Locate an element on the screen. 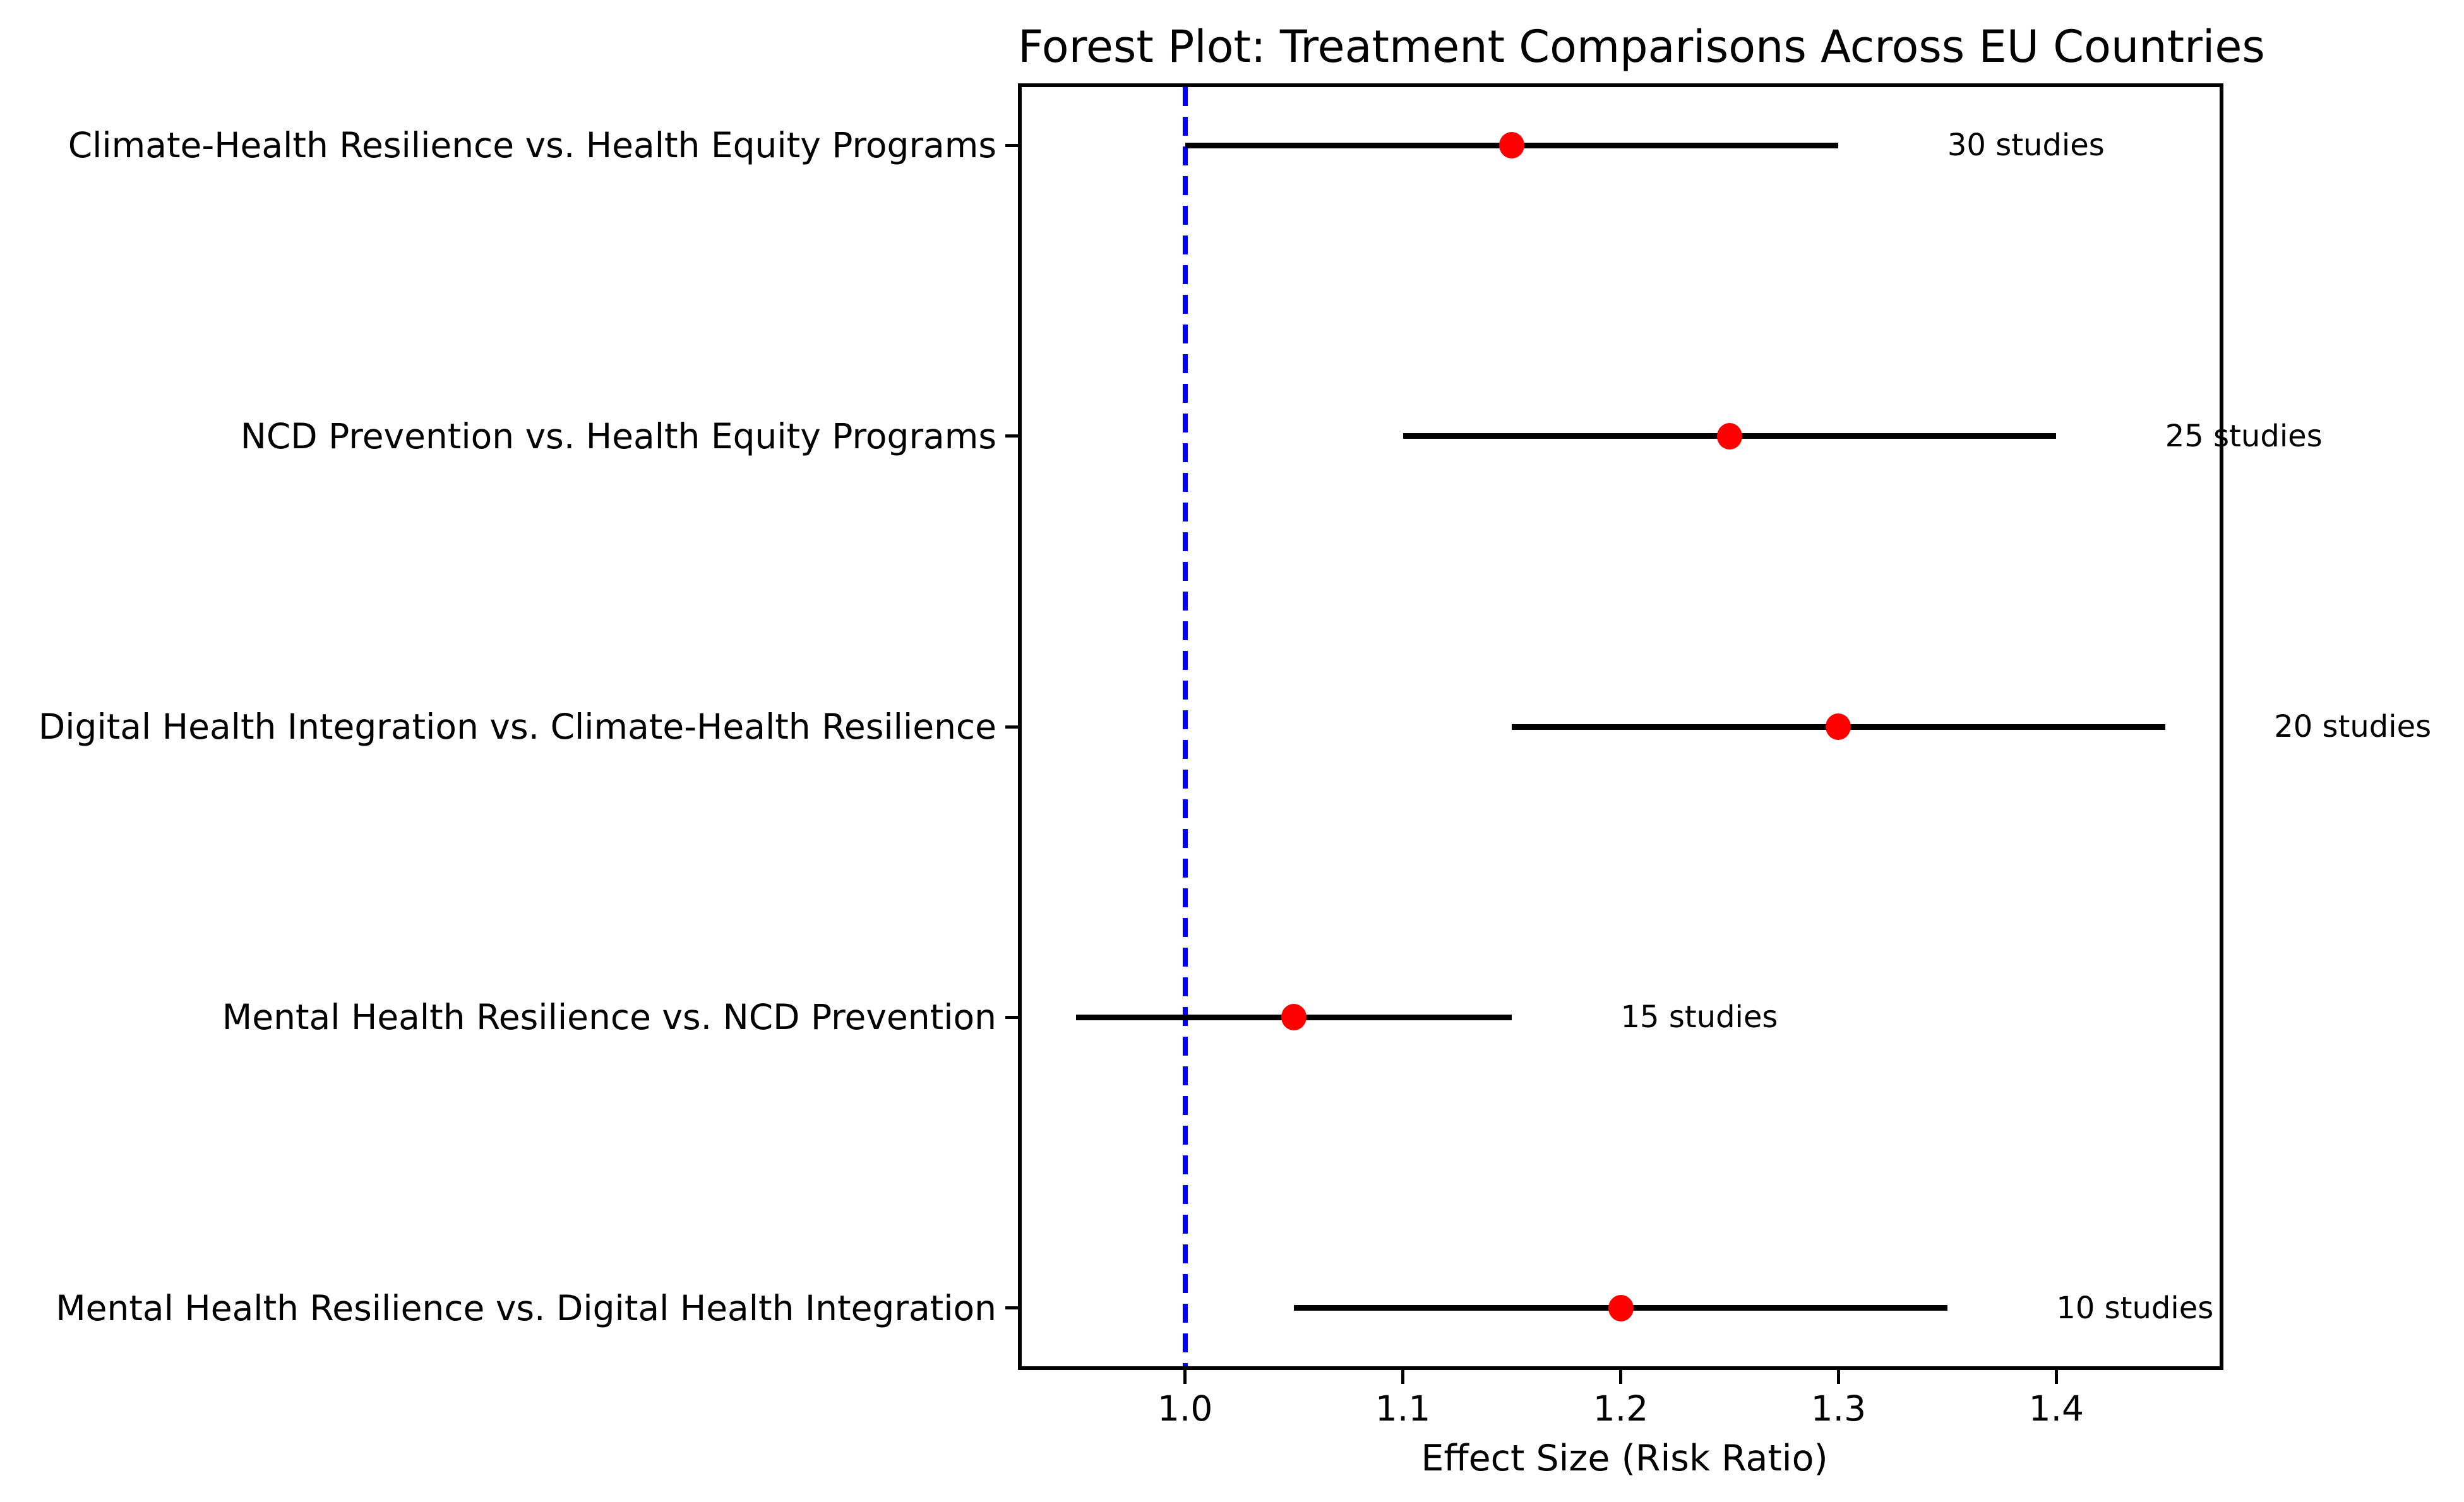 The height and width of the screenshot is (1502, 2464). x-tick-label: 1.2 is located at coordinates (1621, 1408).